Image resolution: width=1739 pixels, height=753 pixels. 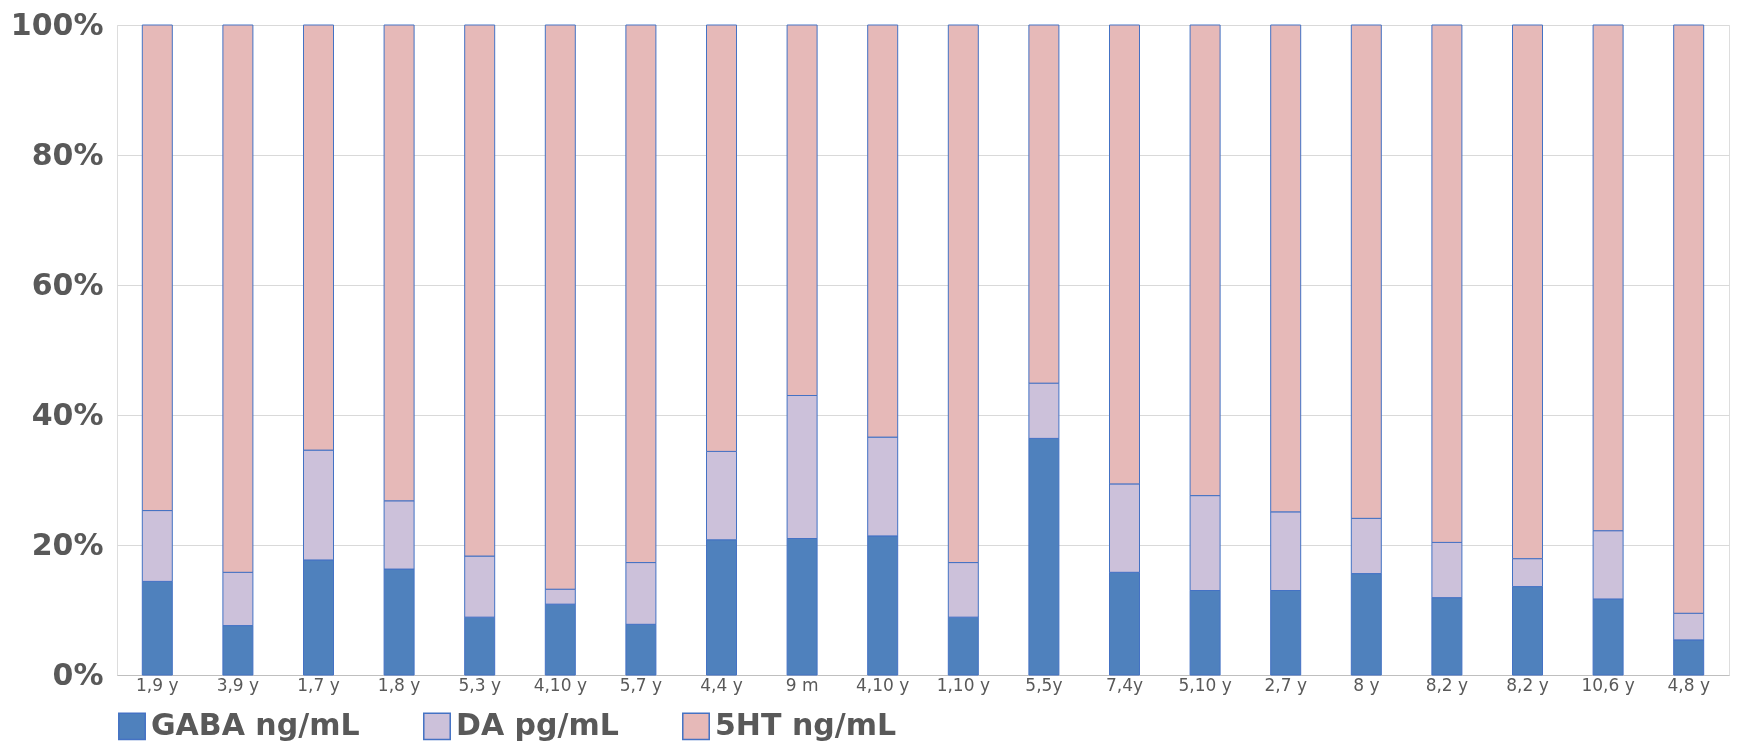 What do you see at coordinates (157, 684) in the screenshot?
I see `x-tick-label: 1,9 y` at bounding box center [157, 684].